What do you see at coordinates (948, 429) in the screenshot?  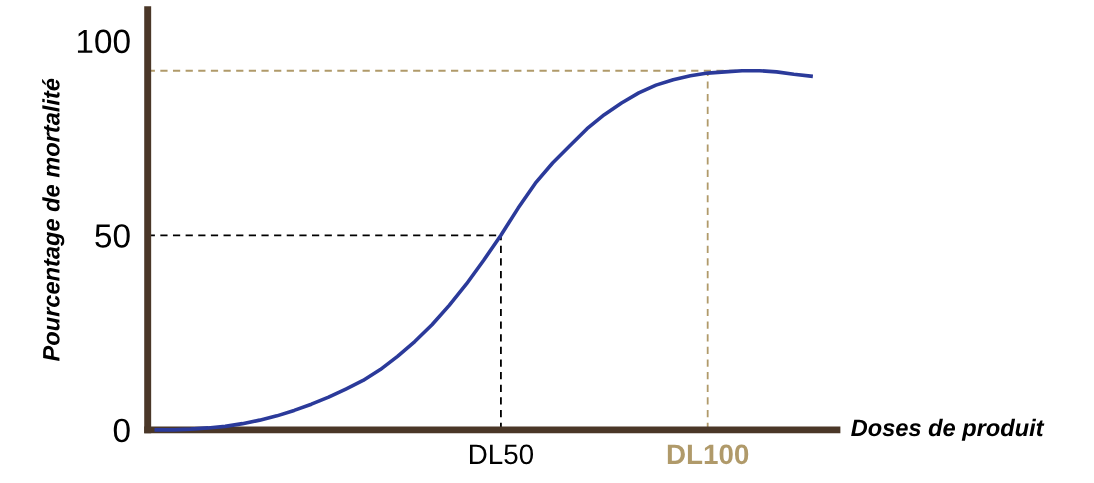 I see `x-axis-title: Doses de produit` at bounding box center [948, 429].